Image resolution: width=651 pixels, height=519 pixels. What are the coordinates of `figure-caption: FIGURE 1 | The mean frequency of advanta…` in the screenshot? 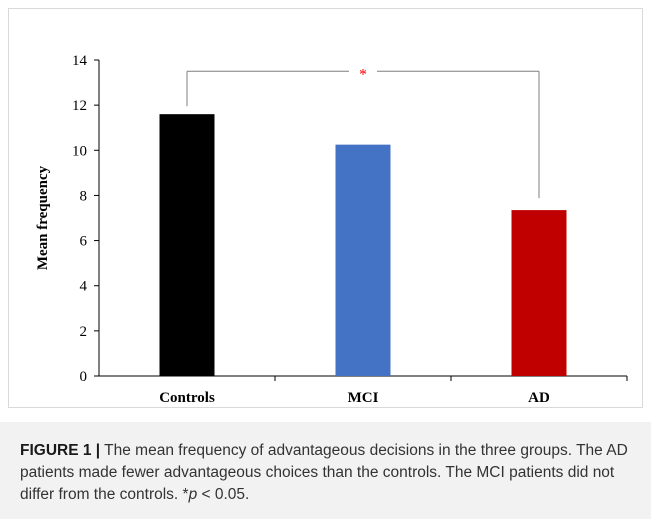 It's located at (326, 473).